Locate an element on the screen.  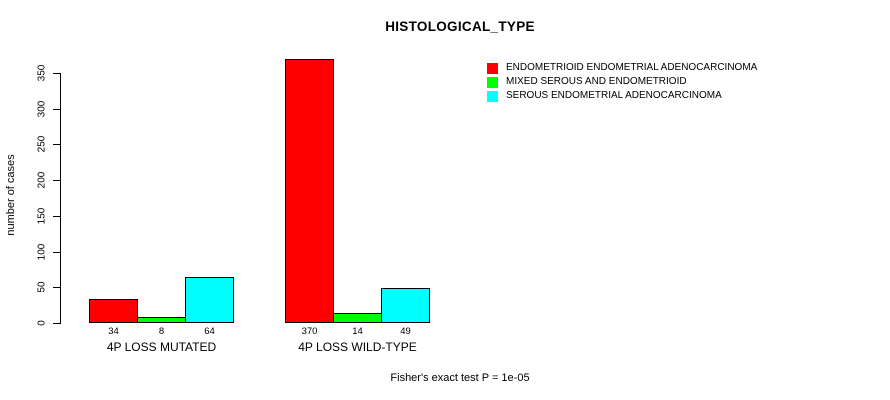
y-tick-label: 300 is located at coordinates (42, 109).